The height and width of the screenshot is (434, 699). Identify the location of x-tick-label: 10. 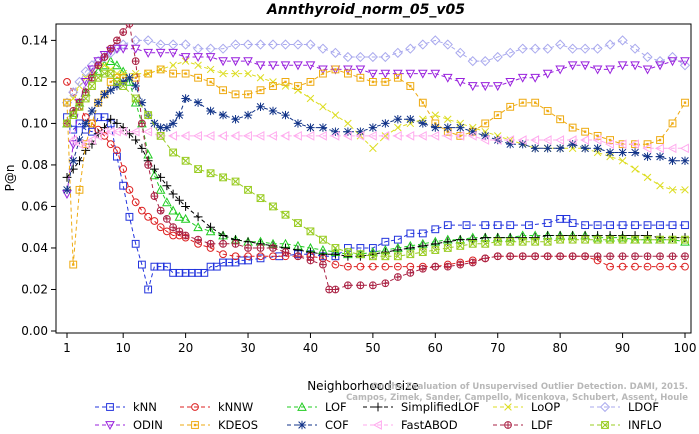
(123, 348).